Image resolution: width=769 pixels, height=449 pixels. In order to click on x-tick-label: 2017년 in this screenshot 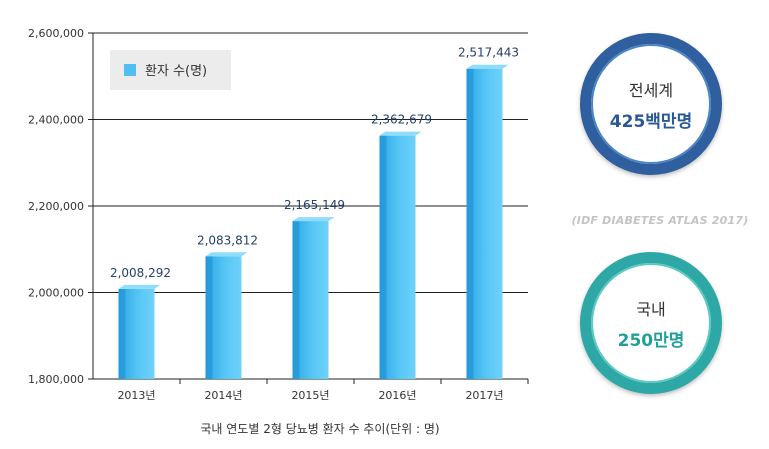, I will do `click(484, 395)`.